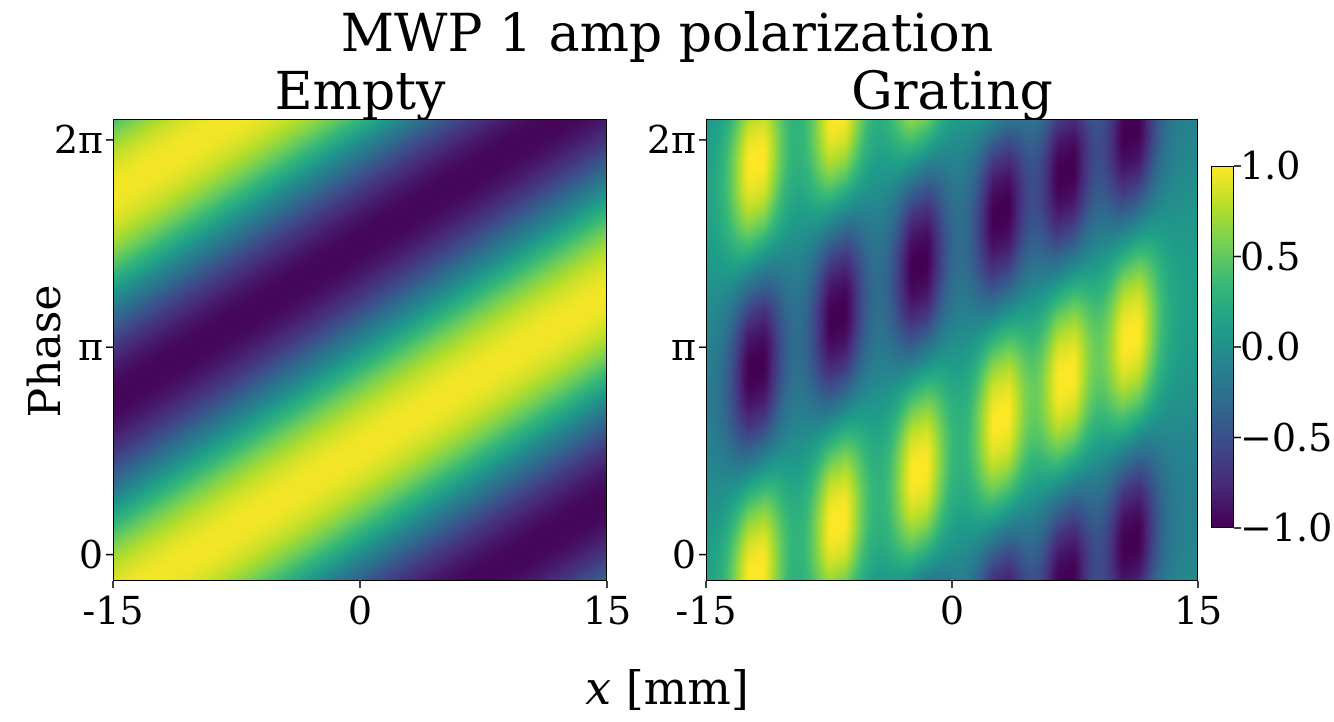  I want to click on colorbar-tick-label-2: 0.0, so click(1270, 347).